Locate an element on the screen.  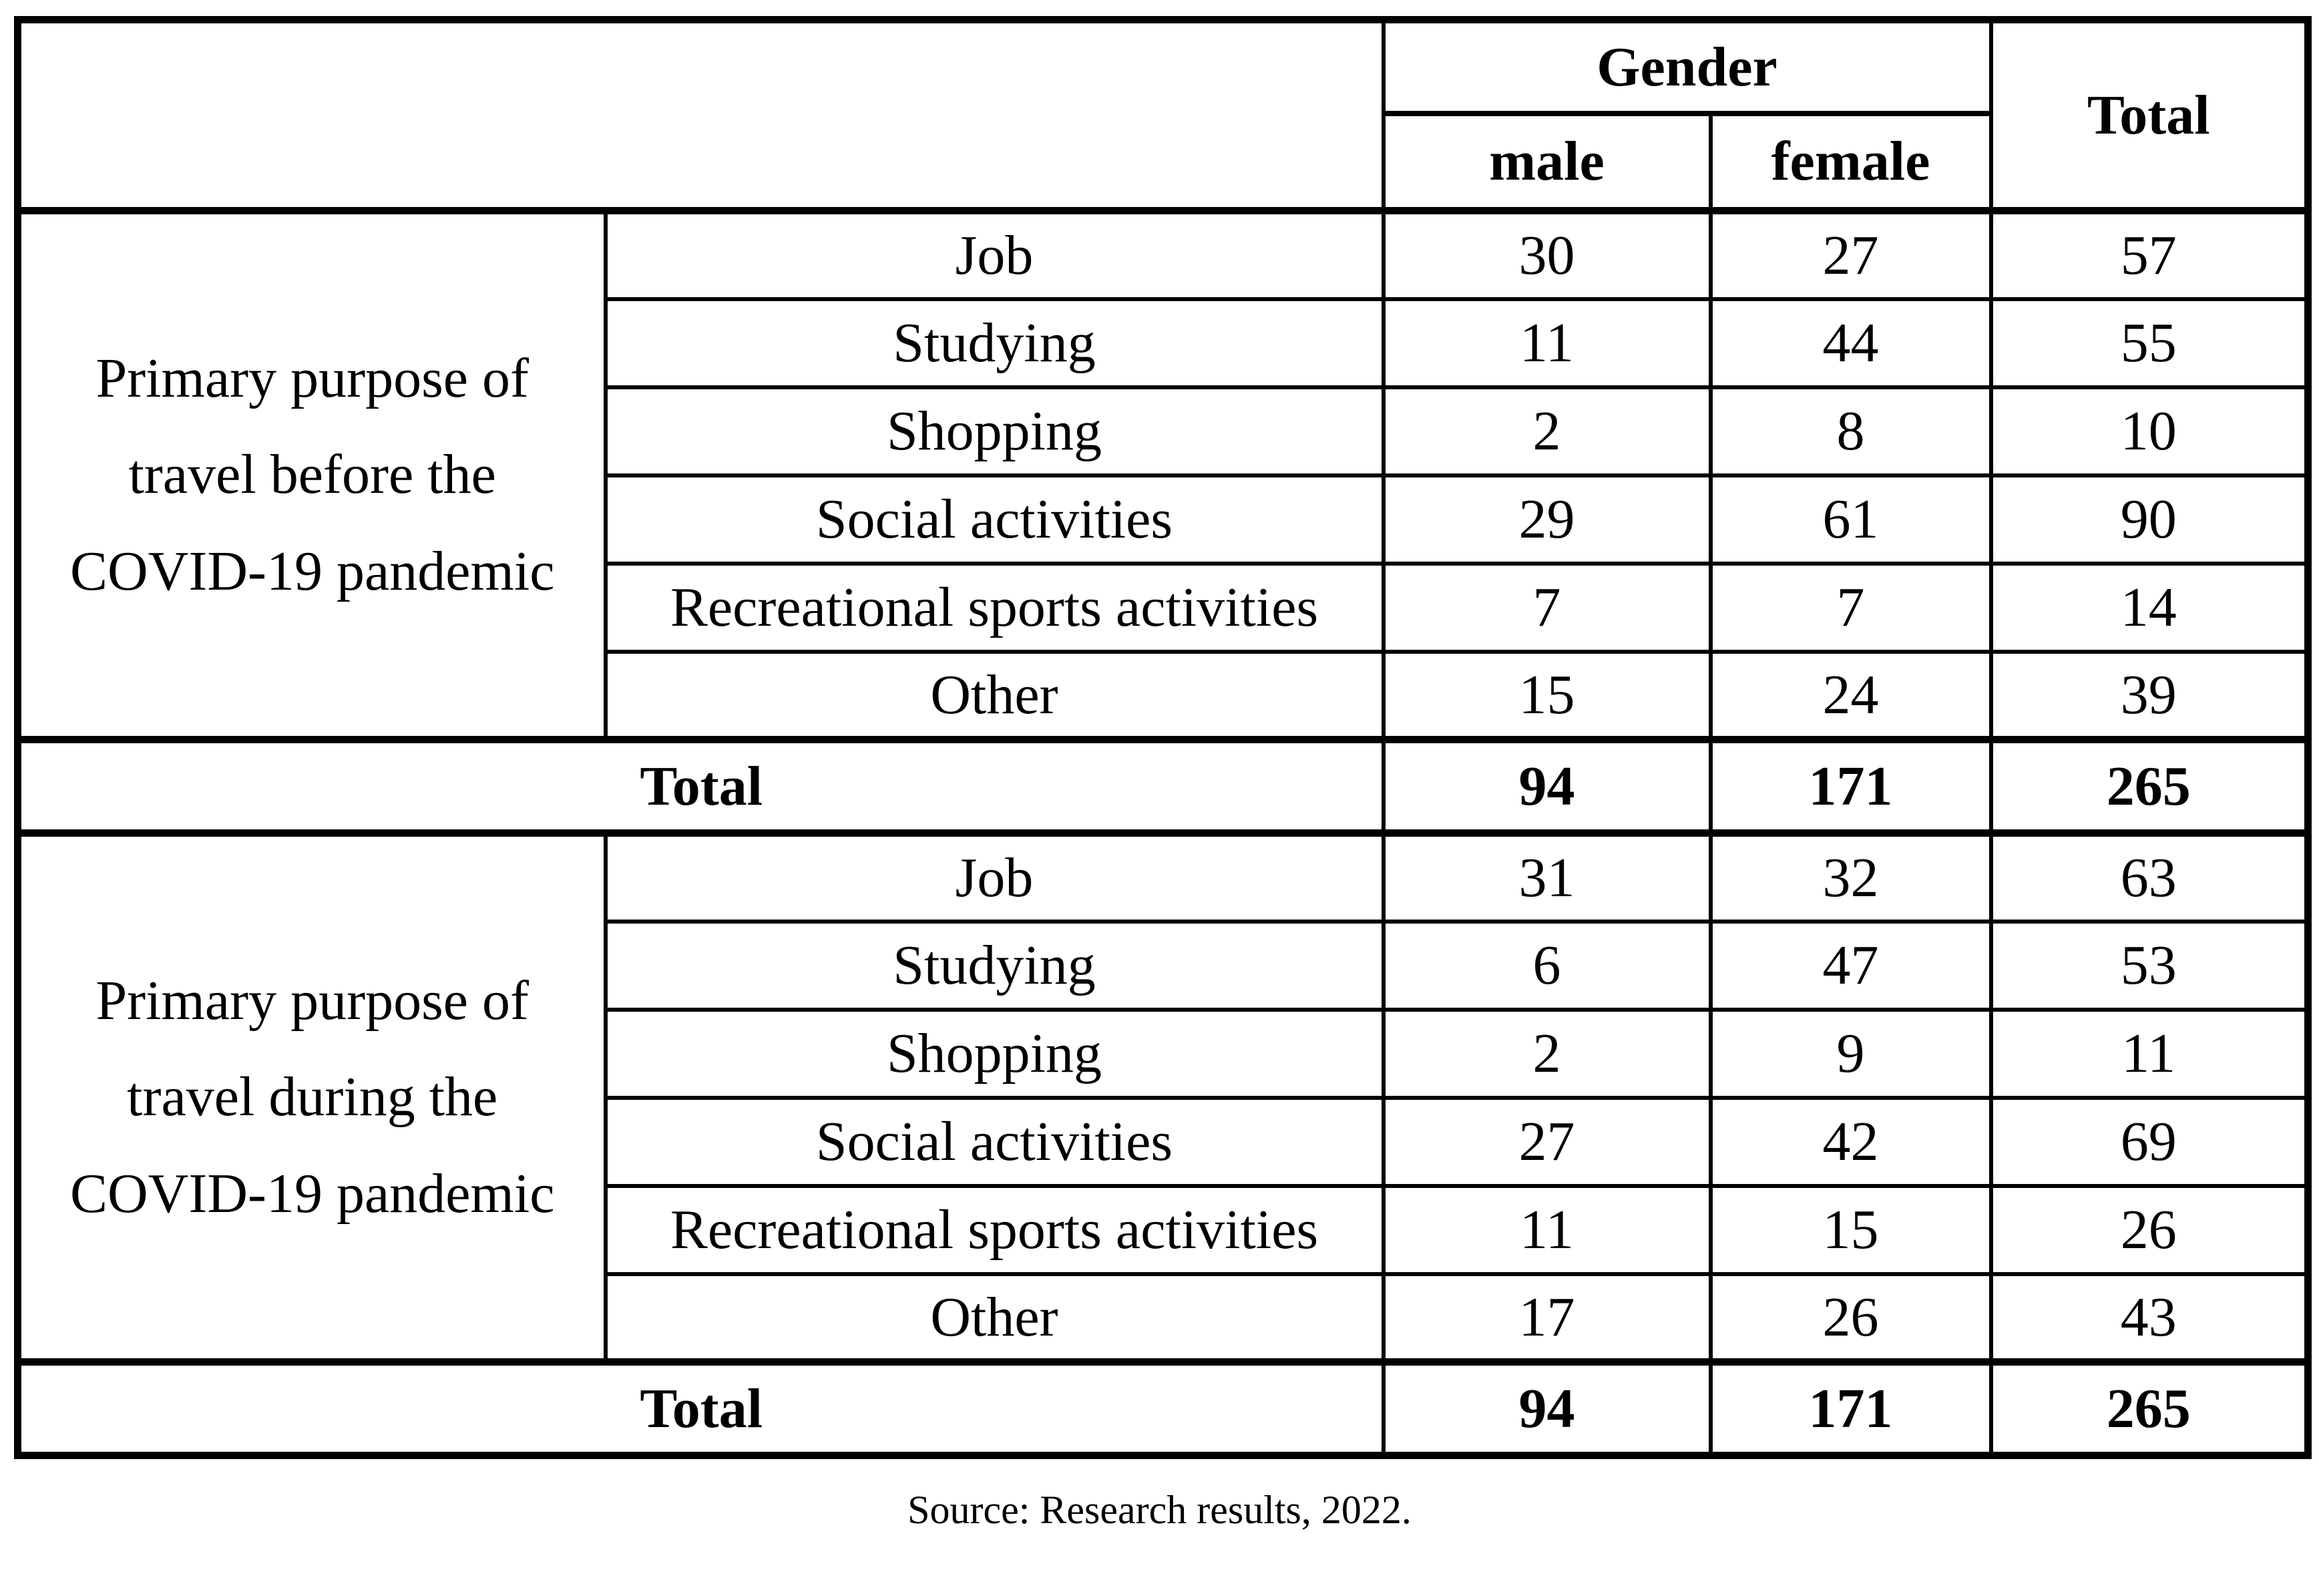
gender-header: Gender is located at coordinates (1687, 67).